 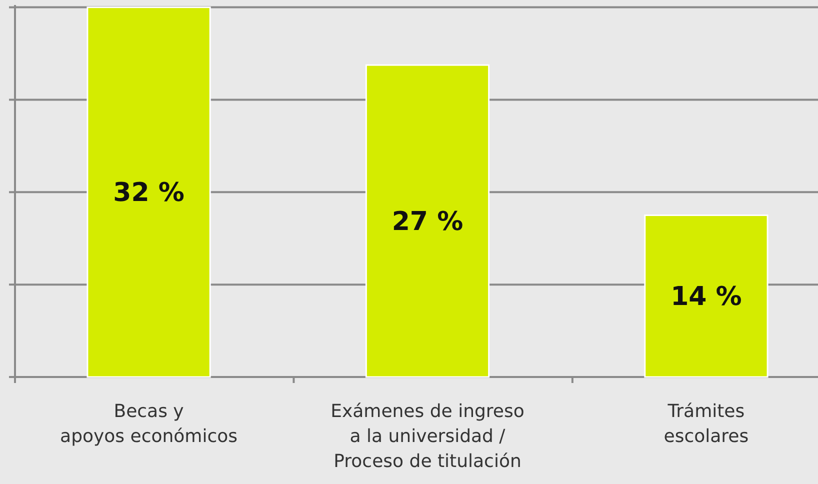 I want to click on x-tick-label: Becas y apoyos económicos, so click(x=149, y=424).